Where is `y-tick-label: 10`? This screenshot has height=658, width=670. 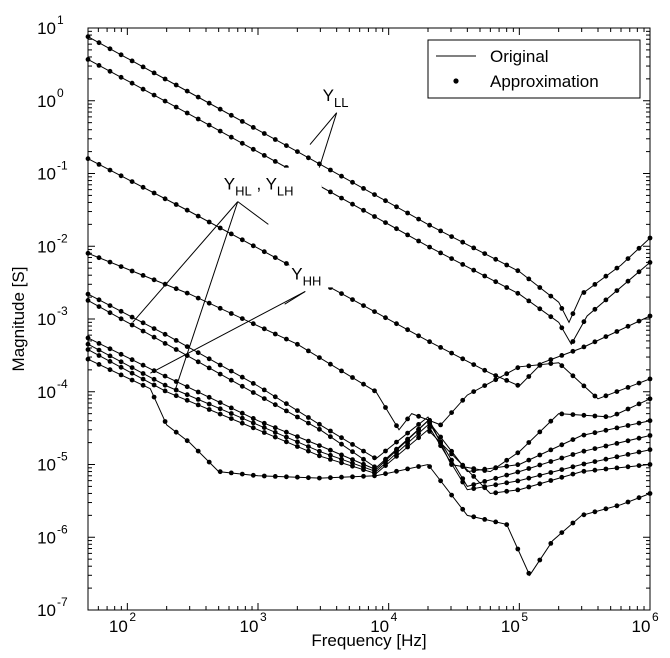
y-tick-label: 10 is located at coordinates (46, 28).